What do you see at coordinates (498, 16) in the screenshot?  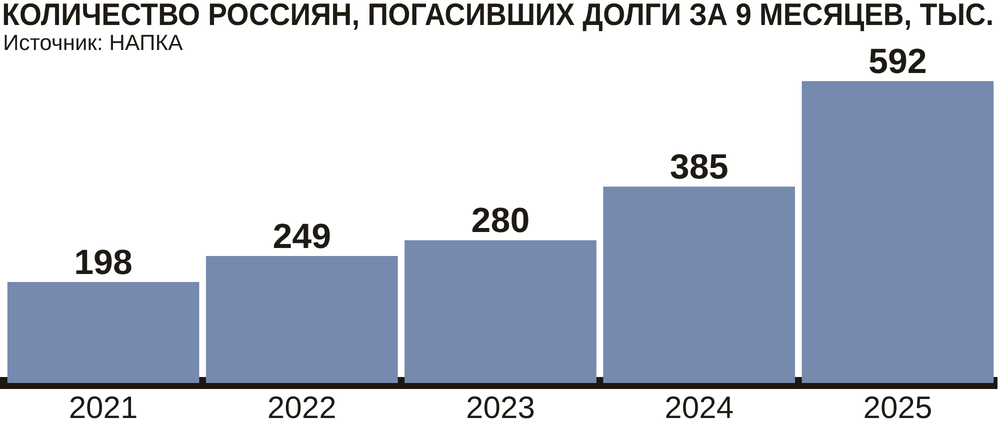 I see `chart-title: КОЛИЧЕСТВО РОССИЯН, ПОГАСИВШИХ ДОЛГИ ЗА 9 МЕСЯЦЕВ, ТЫС.` at bounding box center [498, 16].